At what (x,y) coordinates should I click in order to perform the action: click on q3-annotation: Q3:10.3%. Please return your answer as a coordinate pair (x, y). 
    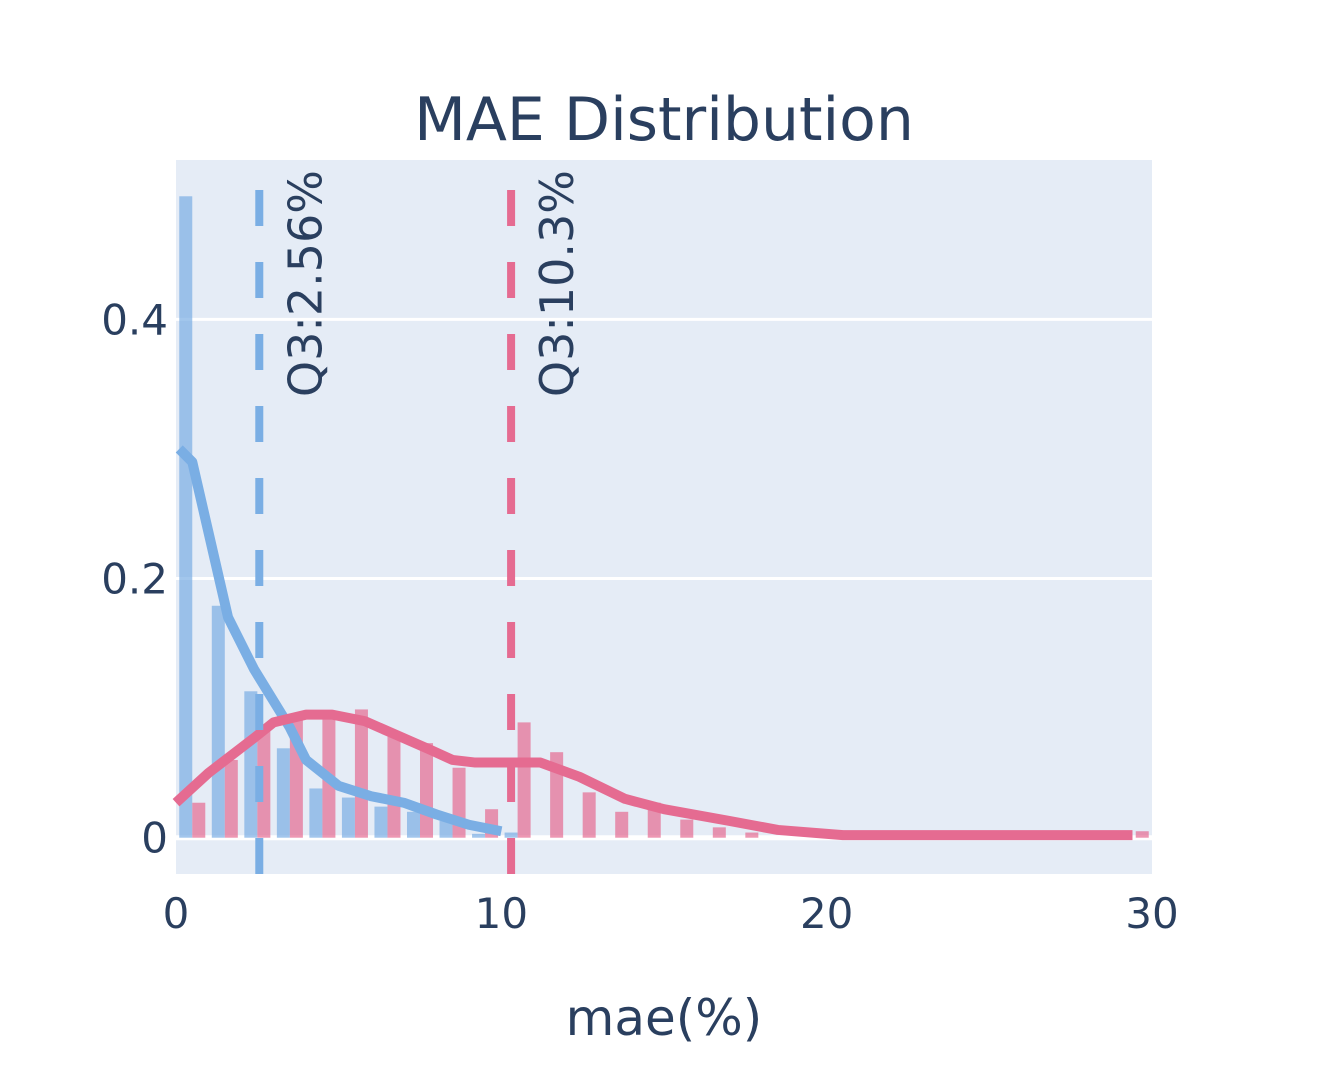
    Looking at the image, I should click on (557, 283).